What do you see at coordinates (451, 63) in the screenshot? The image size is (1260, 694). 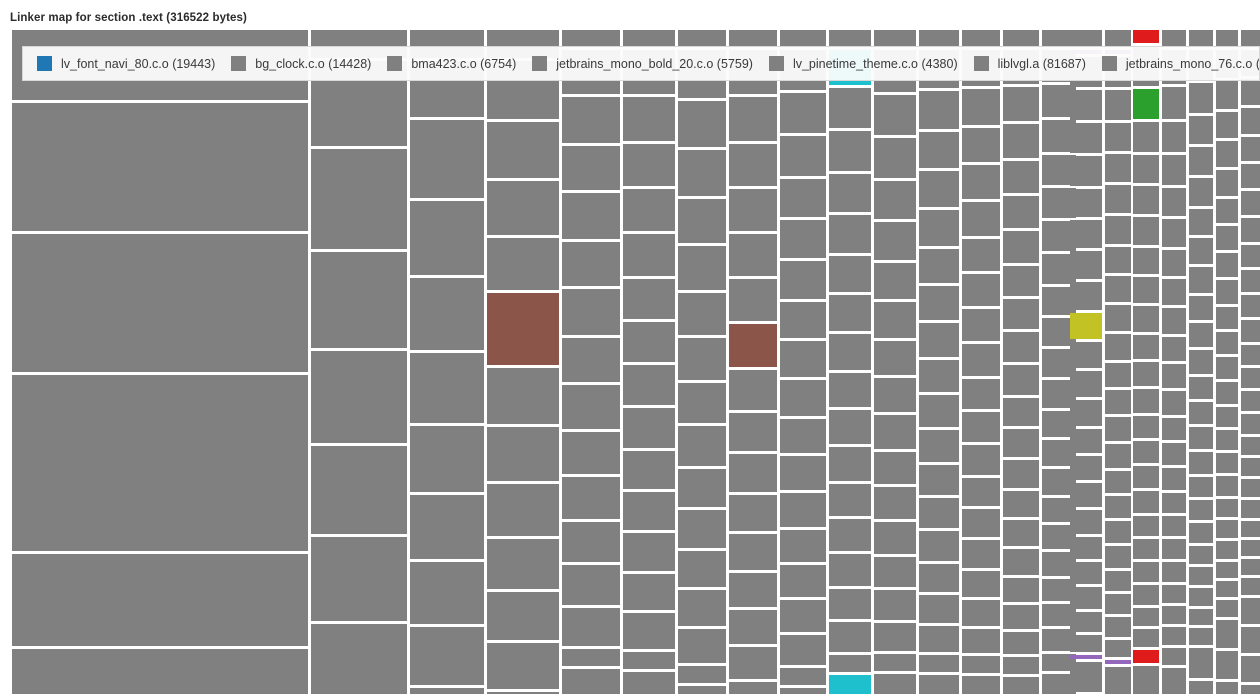 I see `legend-item: bma423.c.o (6754)` at bounding box center [451, 63].